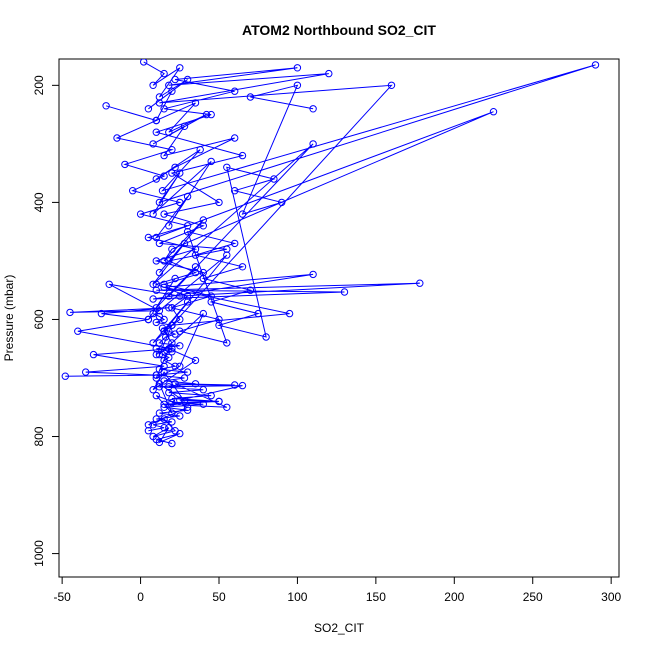  What do you see at coordinates (297, 597) in the screenshot?
I see `x-tick-label: 100` at bounding box center [297, 597].